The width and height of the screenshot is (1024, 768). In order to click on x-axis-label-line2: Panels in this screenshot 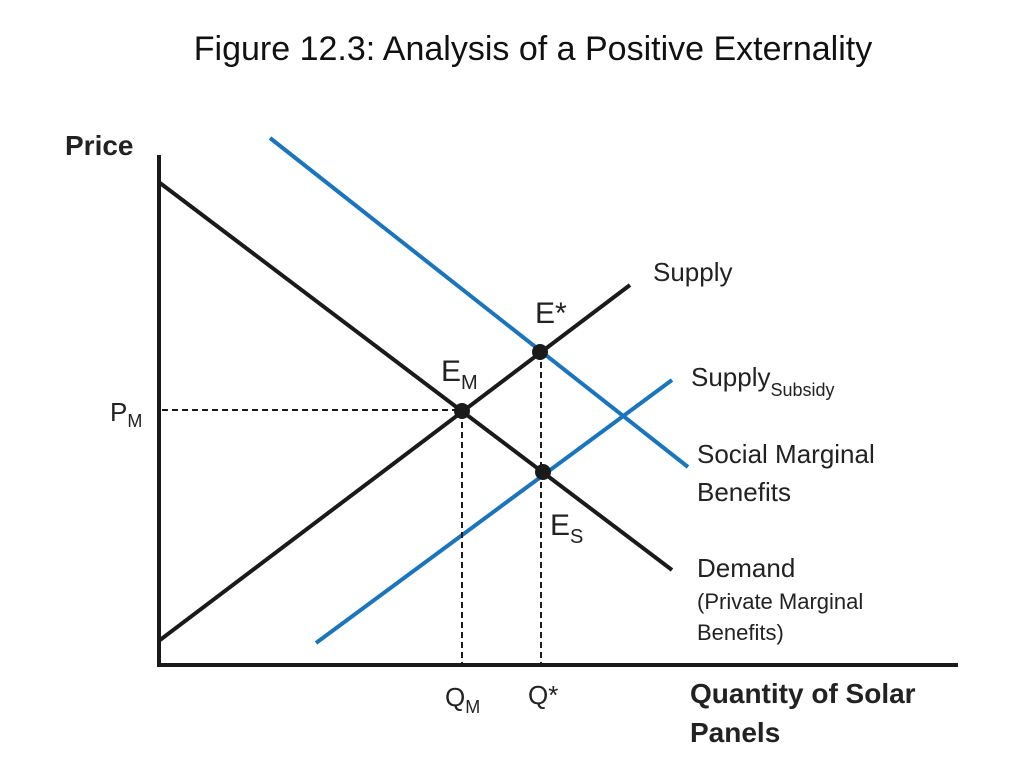, I will do `click(735, 732)`.